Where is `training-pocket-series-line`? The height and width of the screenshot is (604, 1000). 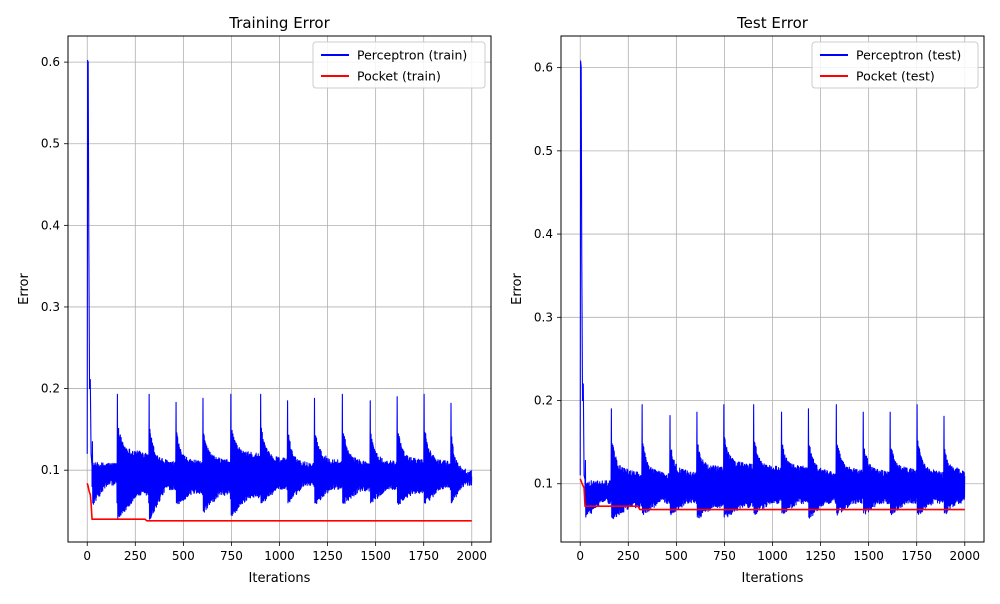
training-pocket-series-line is located at coordinates (279, 502).